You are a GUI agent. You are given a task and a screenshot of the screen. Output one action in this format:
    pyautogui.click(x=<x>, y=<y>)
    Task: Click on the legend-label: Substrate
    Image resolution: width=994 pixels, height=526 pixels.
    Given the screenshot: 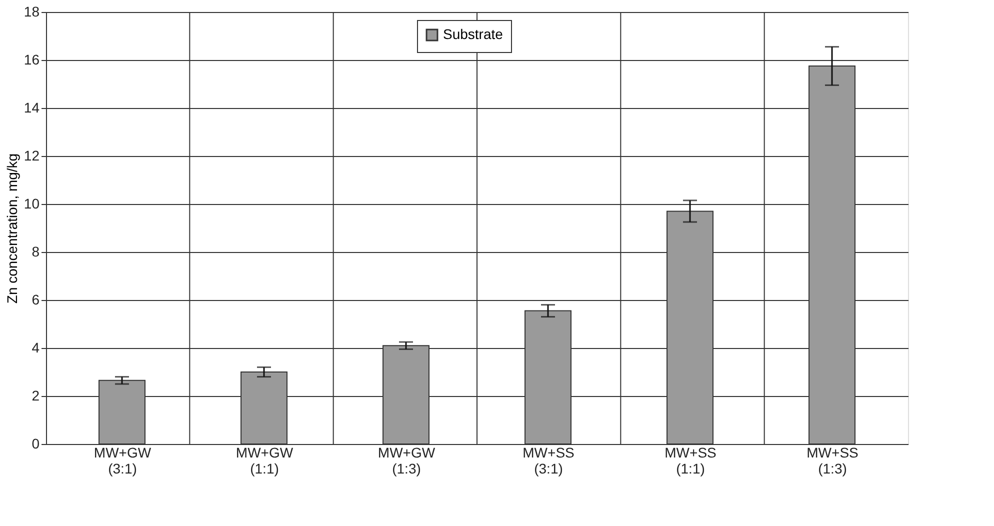 What is the action you would take?
    pyautogui.click(x=473, y=34)
    